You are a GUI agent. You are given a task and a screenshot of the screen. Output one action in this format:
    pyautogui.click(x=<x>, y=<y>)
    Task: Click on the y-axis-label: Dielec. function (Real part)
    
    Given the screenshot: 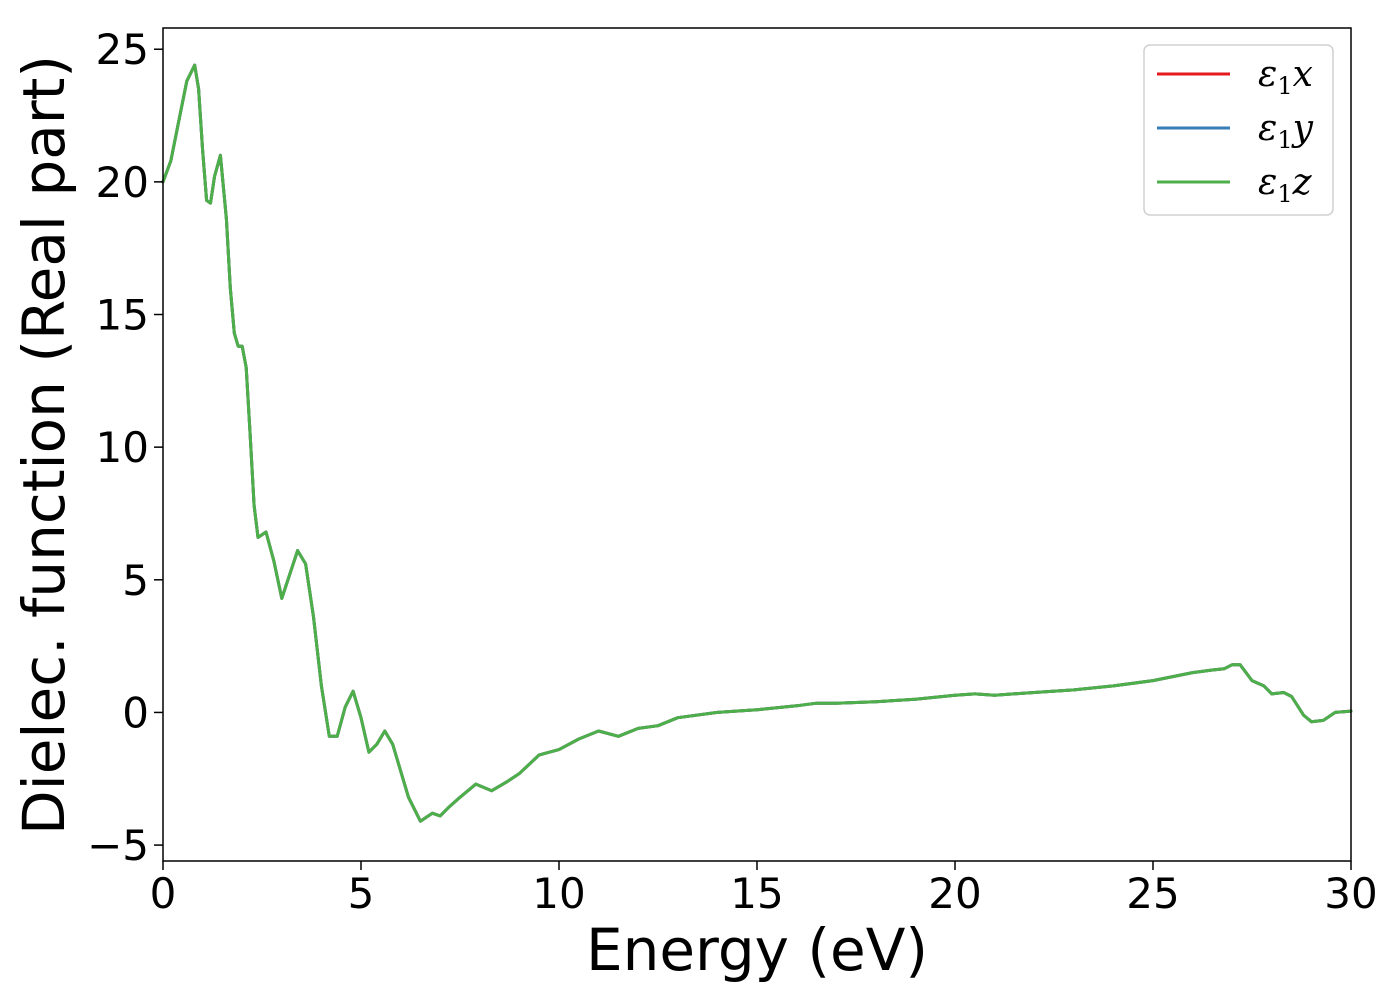 What is the action you would take?
    pyautogui.click(x=44, y=445)
    